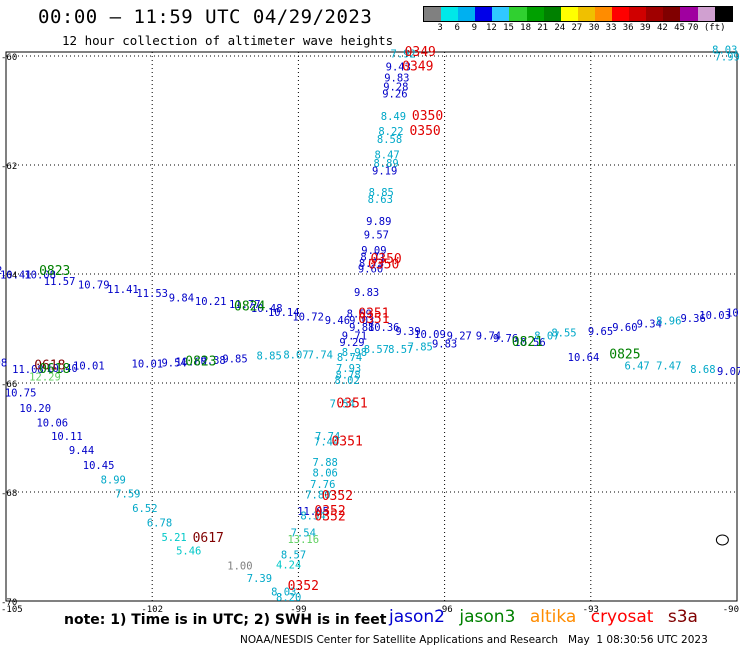 This screenshot has height=650, width=740. I want to click on wave-height-label: 9.09, so click(373, 251).